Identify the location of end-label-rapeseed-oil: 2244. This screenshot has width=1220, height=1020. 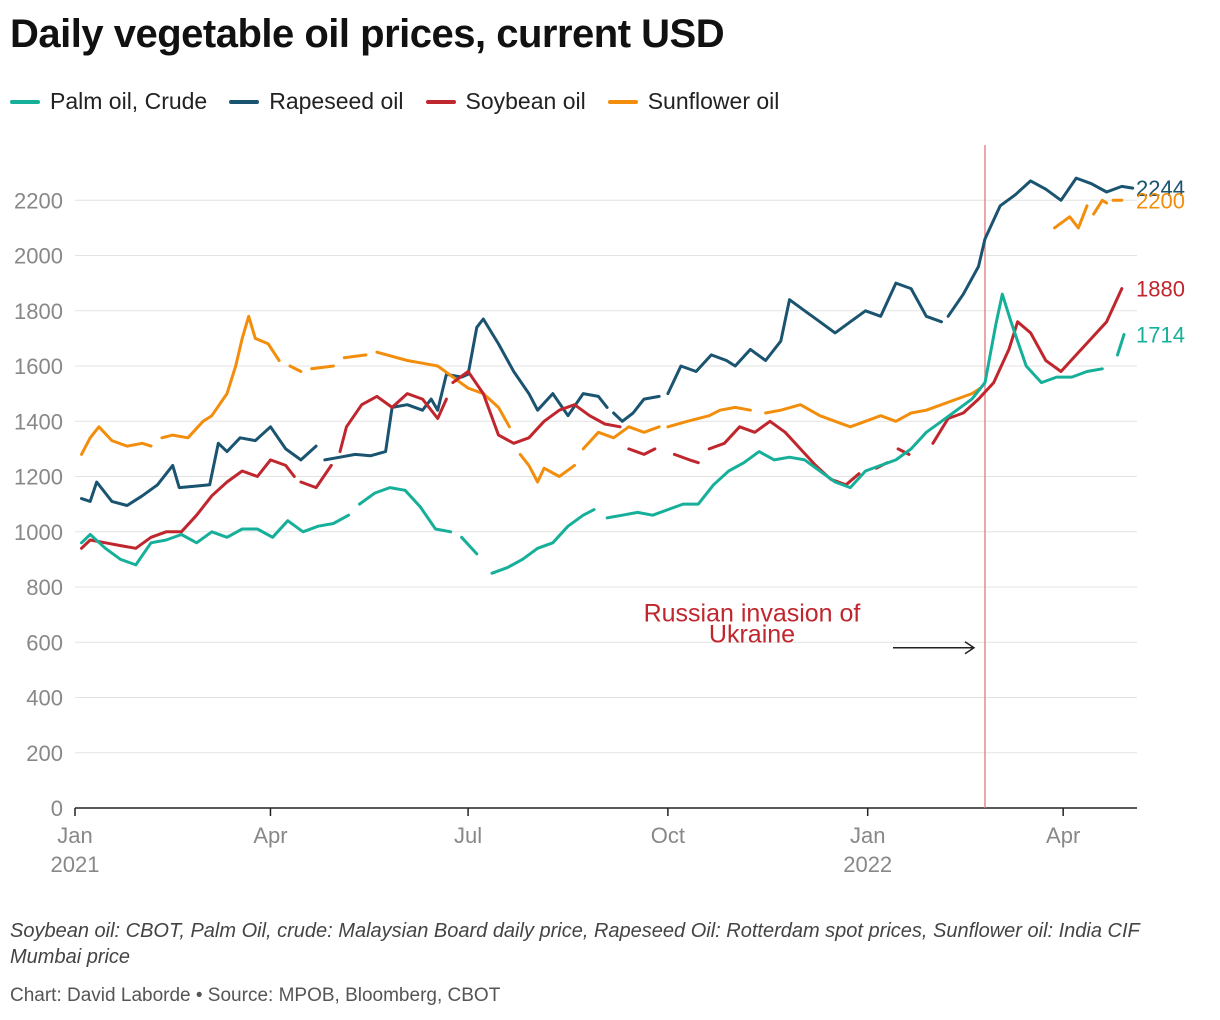
(1160, 188).